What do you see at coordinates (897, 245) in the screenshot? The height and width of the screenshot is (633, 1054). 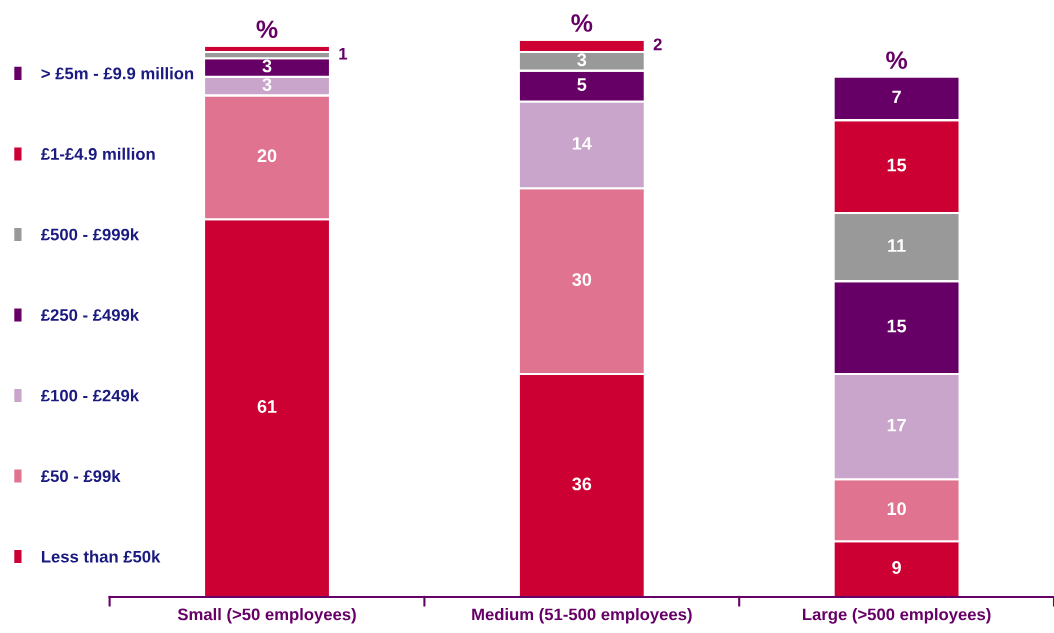 I see `data-label: 11` at bounding box center [897, 245].